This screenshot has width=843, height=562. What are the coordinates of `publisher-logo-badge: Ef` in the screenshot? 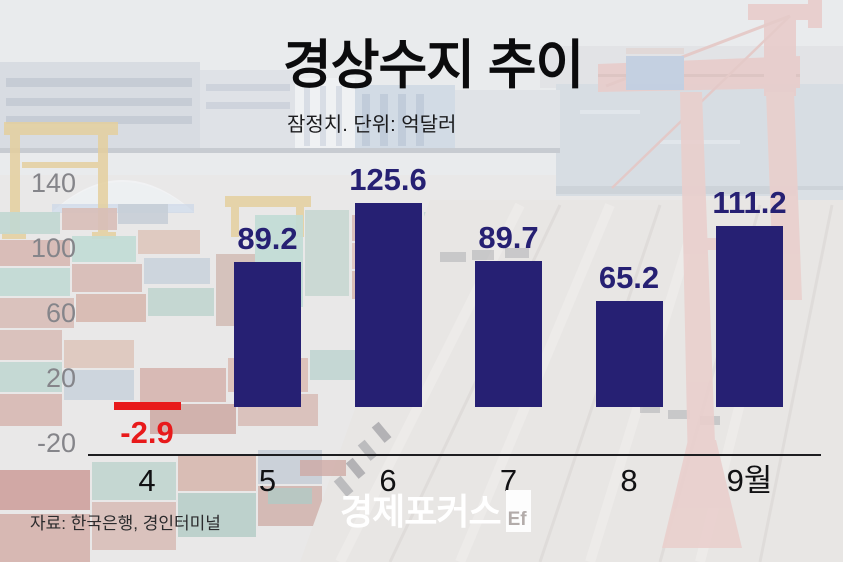 It's located at (518, 511).